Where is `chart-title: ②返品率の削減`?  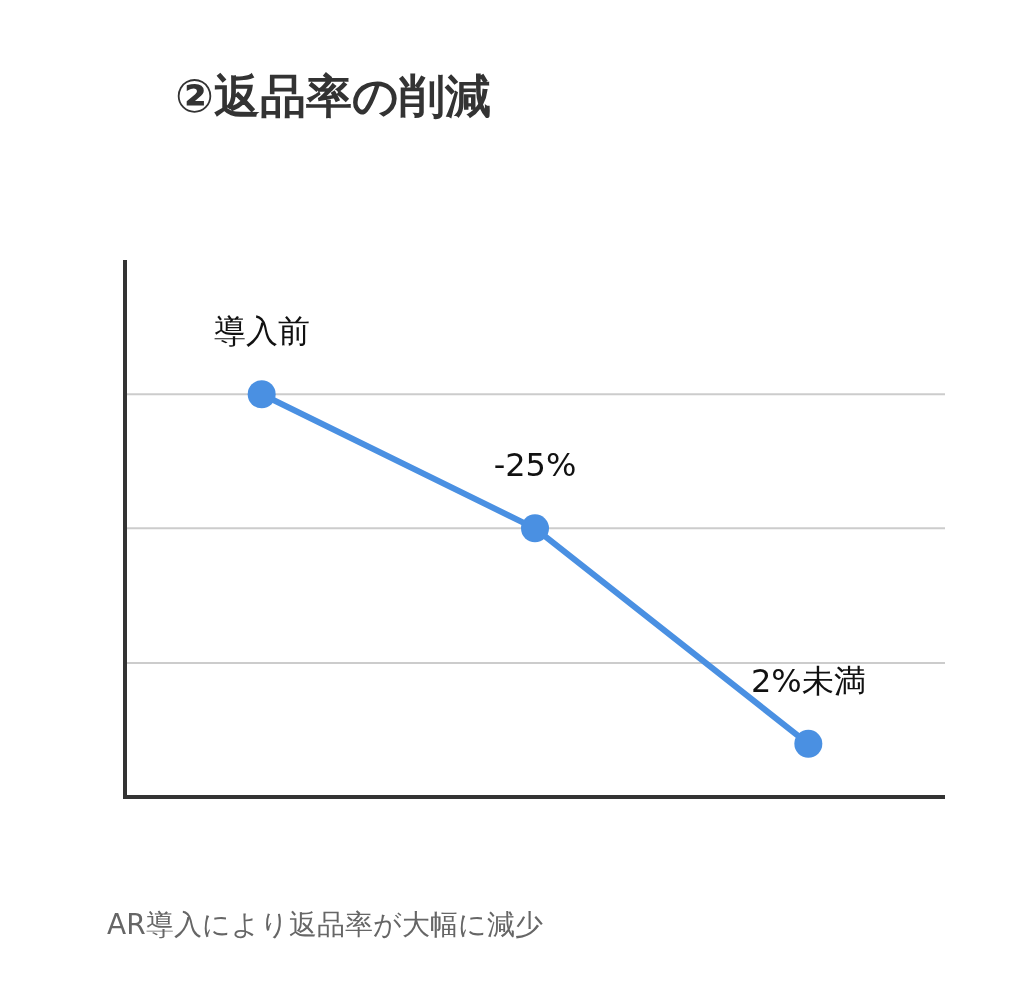
chart-title: ②返品率の削減 is located at coordinates (333, 96).